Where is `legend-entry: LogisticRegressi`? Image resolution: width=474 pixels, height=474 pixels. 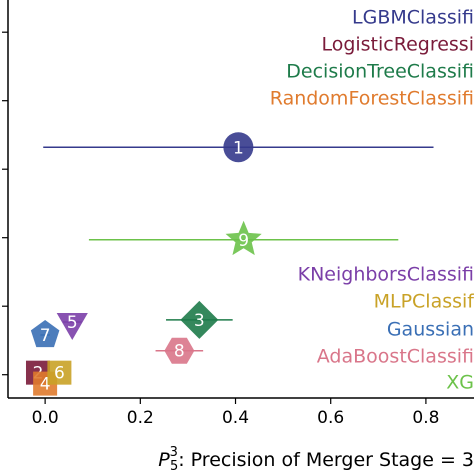 legend-entry: LogisticRegressi is located at coordinates (397, 45).